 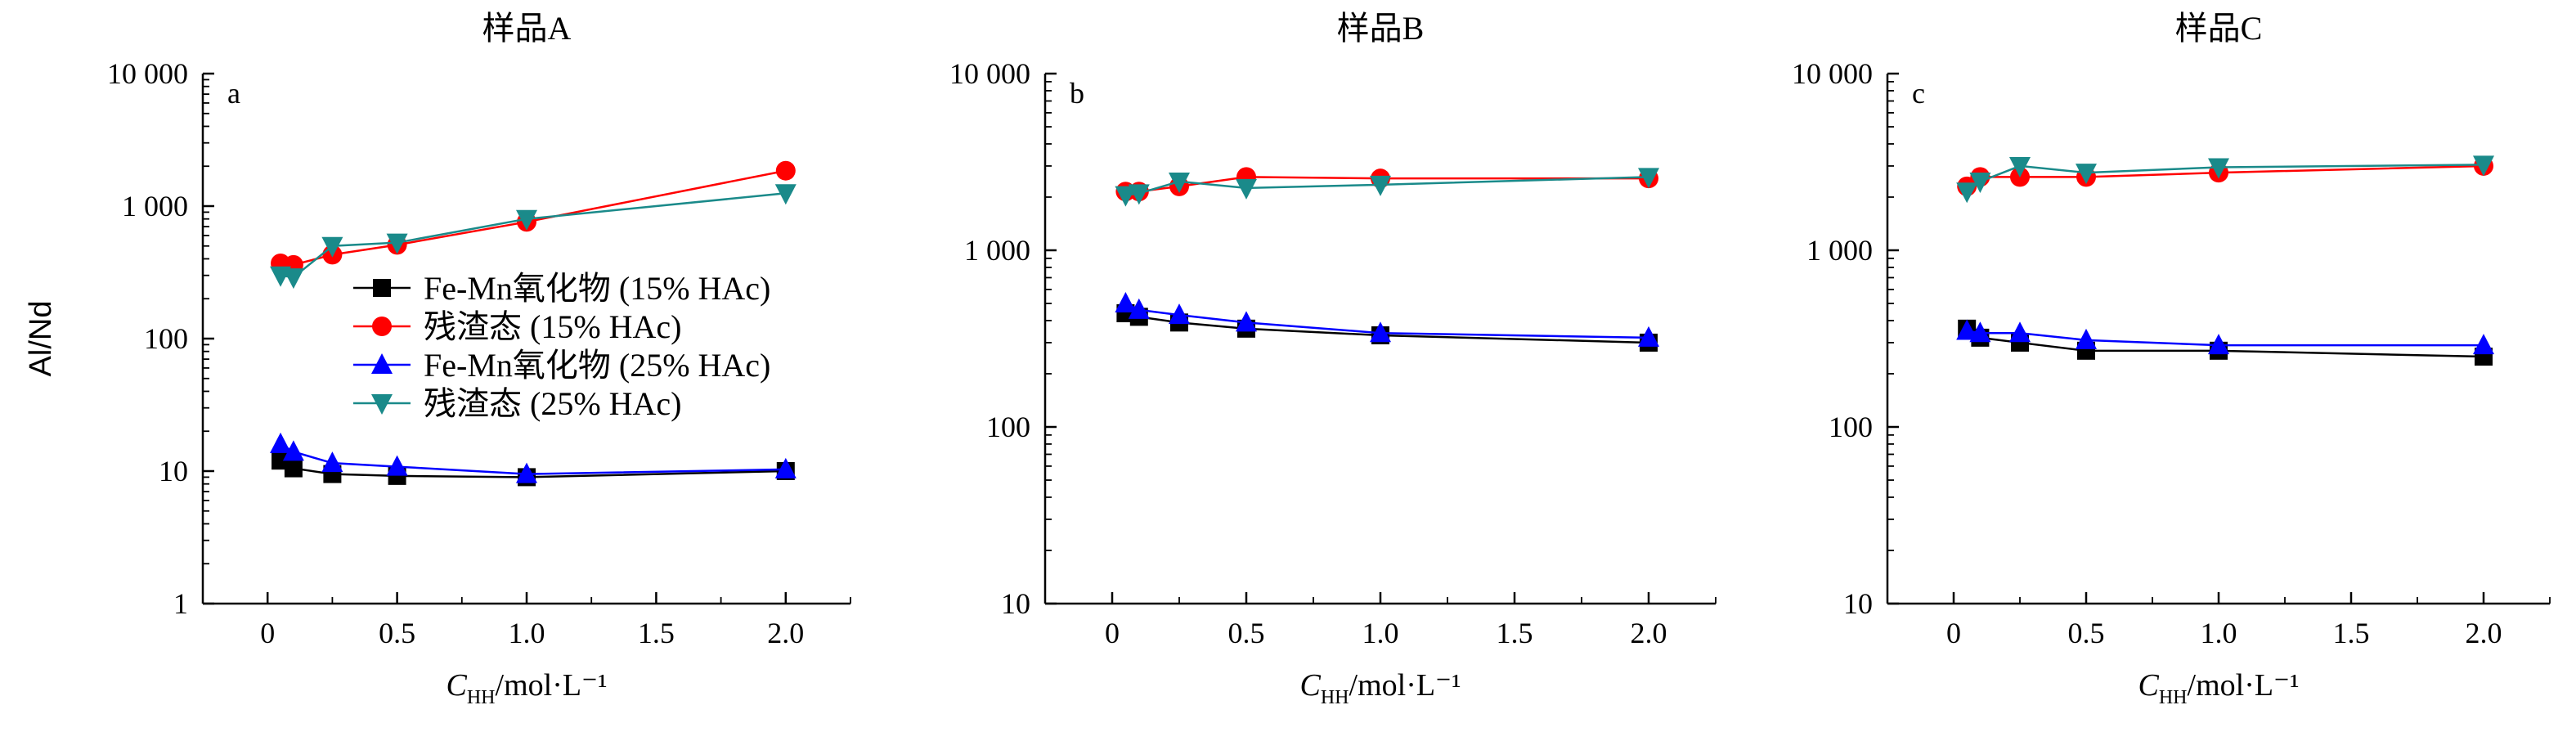 I want to click on legend-label: 残渣态 (25% HAc), so click(x=553, y=403).